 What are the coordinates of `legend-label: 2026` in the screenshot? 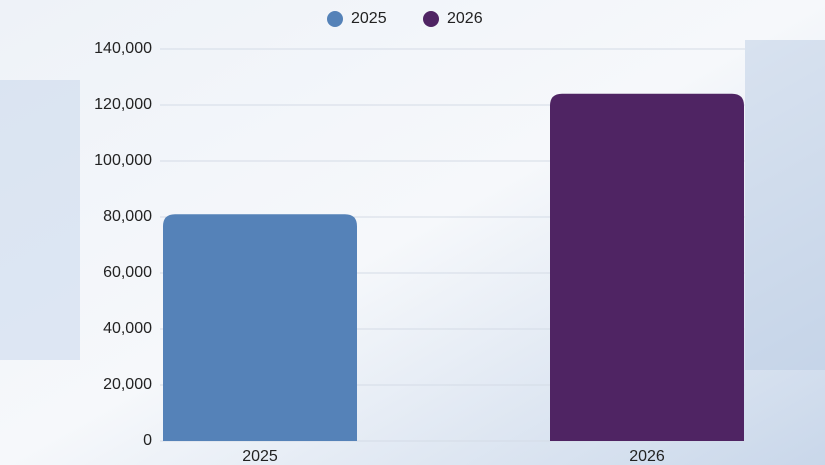 It's located at (465, 18).